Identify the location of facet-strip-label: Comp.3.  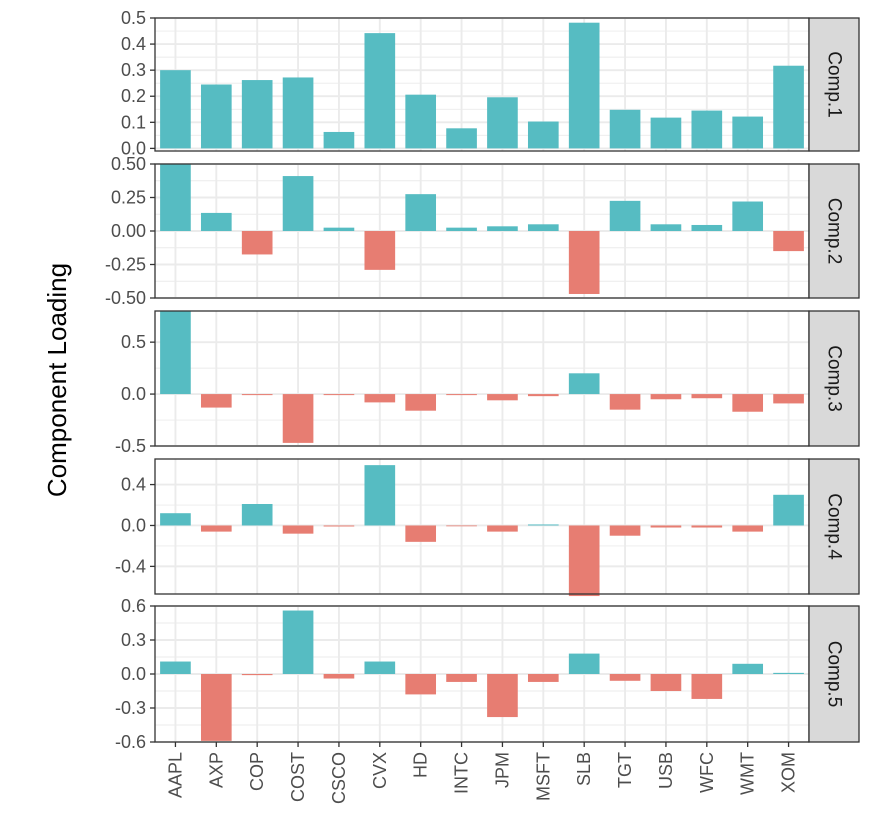
(834, 378).